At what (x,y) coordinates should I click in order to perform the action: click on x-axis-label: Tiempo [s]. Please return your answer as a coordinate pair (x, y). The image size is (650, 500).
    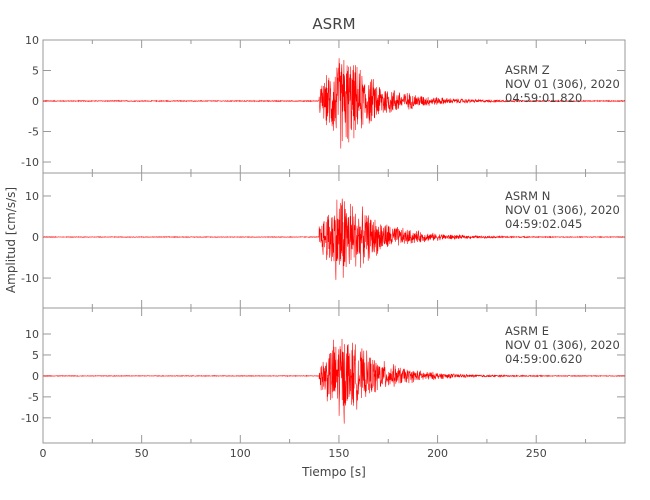
    Looking at the image, I should click on (333, 472).